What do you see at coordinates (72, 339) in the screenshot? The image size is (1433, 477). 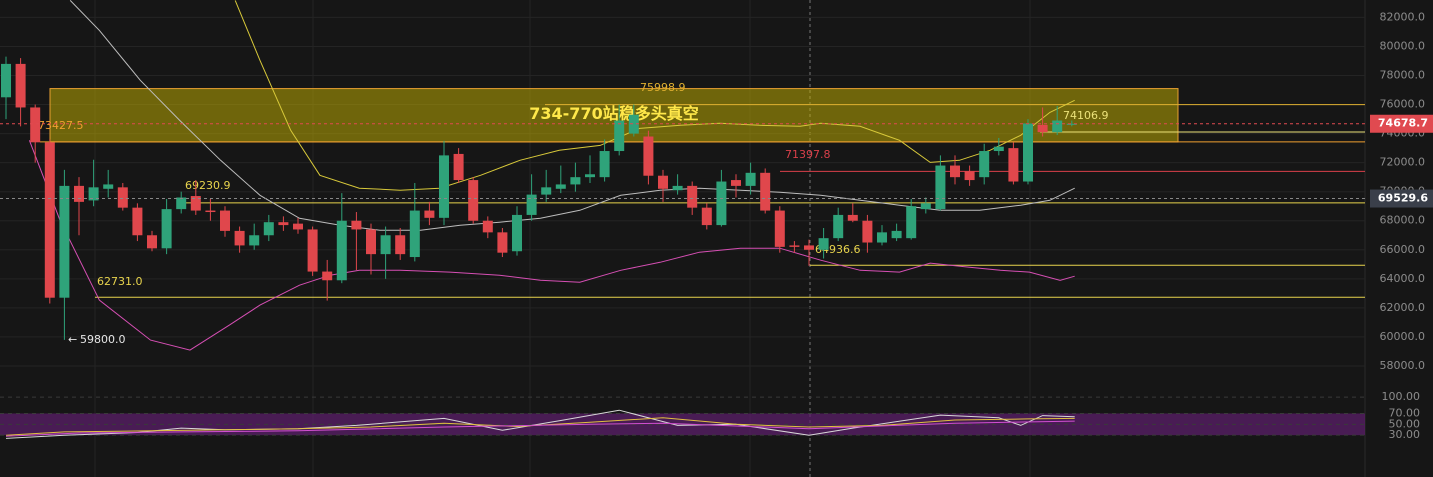 I see `level-arrow: ←` at bounding box center [72, 339].